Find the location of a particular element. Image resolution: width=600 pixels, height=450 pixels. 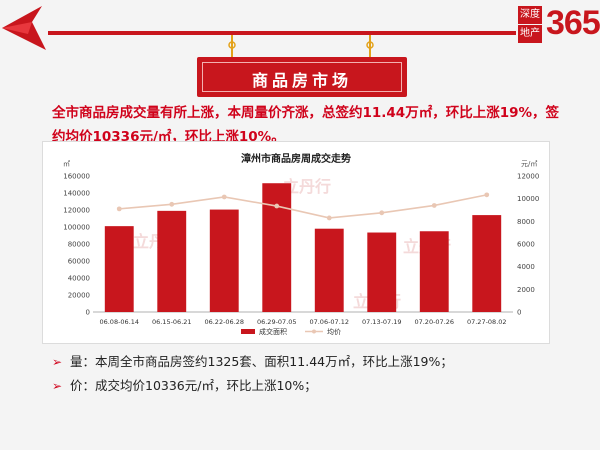

logo-text-bottom: 地产 is located at coordinates (530, 34).